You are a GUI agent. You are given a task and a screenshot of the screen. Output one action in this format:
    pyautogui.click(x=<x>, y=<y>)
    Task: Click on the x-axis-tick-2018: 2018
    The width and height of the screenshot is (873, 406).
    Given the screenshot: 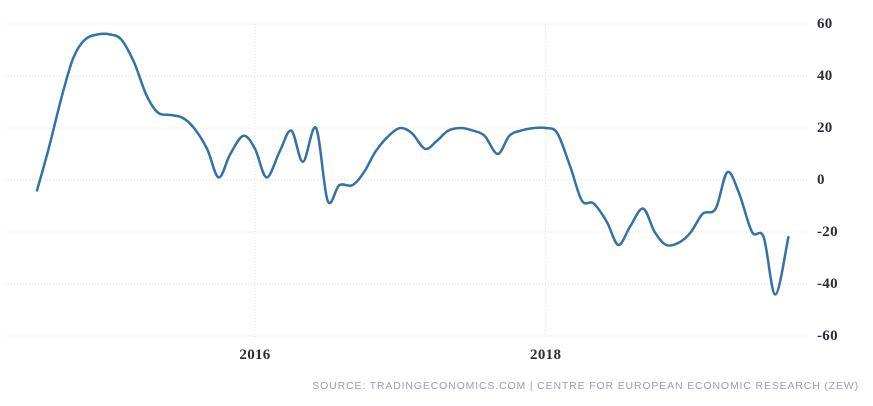 What is the action you would take?
    pyautogui.click(x=546, y=355)
    